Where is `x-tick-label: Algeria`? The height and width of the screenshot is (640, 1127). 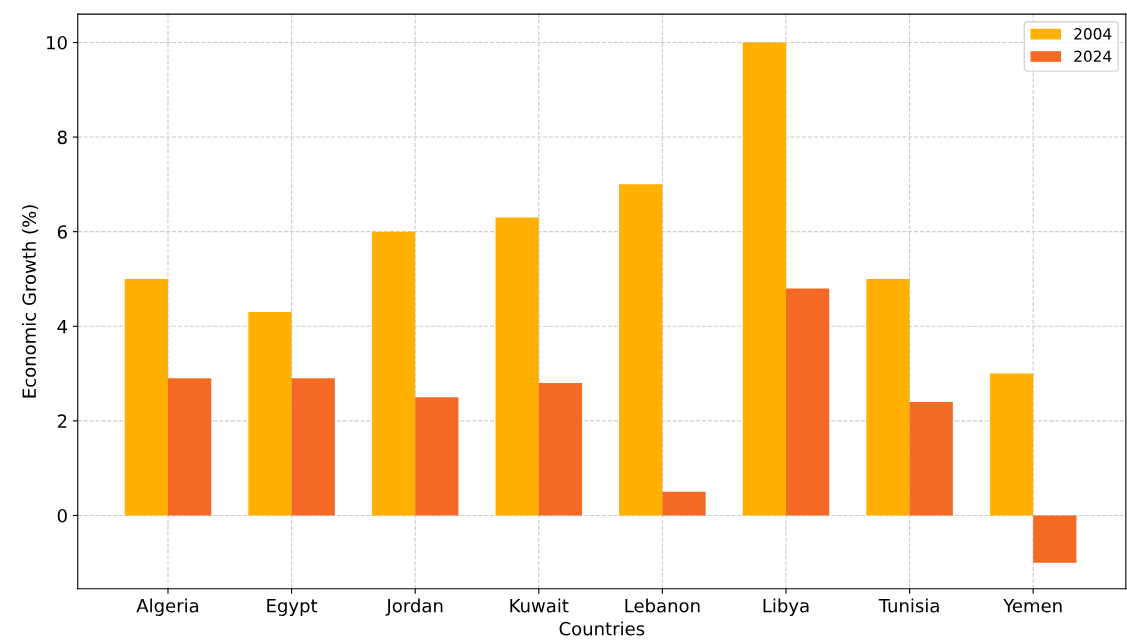
x-tick-label: Algeria is located at coordinates (167, 607).